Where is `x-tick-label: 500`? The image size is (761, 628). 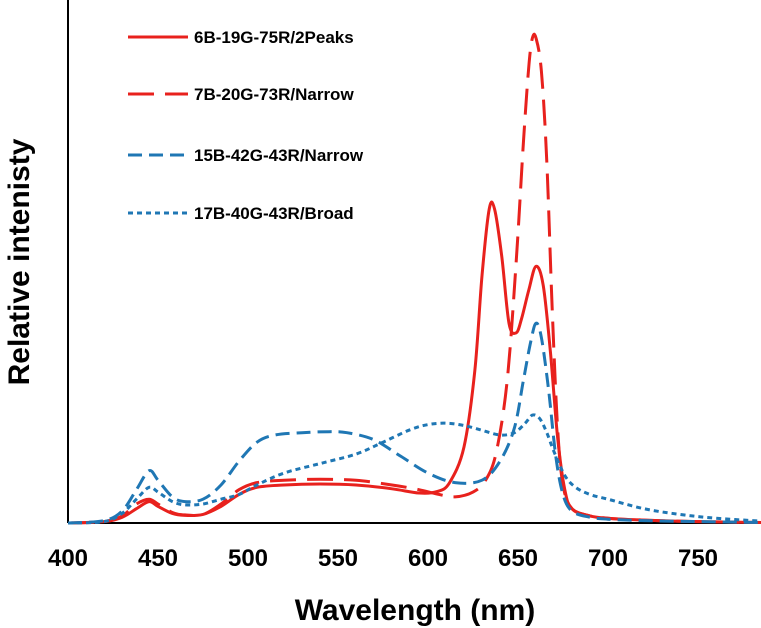
x-tick-label: 500 is located at coordinates (248, 558).